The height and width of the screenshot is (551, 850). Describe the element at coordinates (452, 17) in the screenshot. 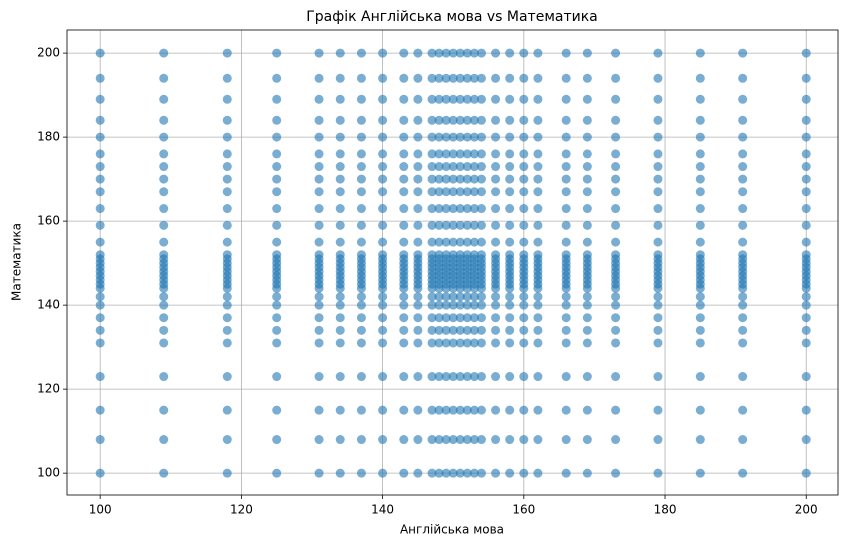

I see `chart-title: Графік Англійська мова vs Математика` at that location.